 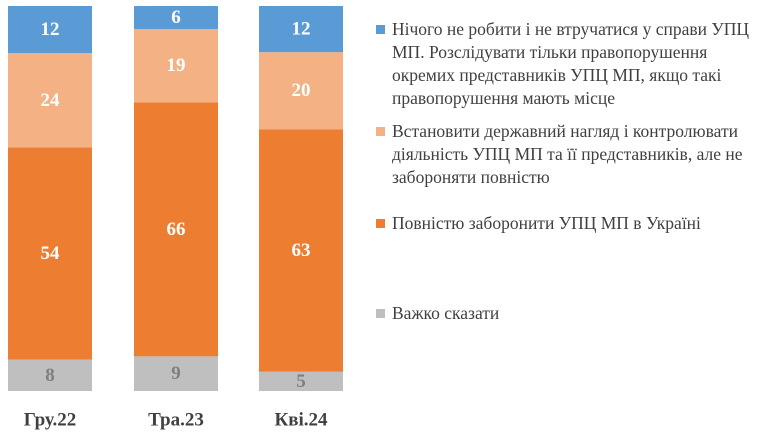 I want to click on bar-segment-hard-to-say-gru22, so click(x=50, y=375).